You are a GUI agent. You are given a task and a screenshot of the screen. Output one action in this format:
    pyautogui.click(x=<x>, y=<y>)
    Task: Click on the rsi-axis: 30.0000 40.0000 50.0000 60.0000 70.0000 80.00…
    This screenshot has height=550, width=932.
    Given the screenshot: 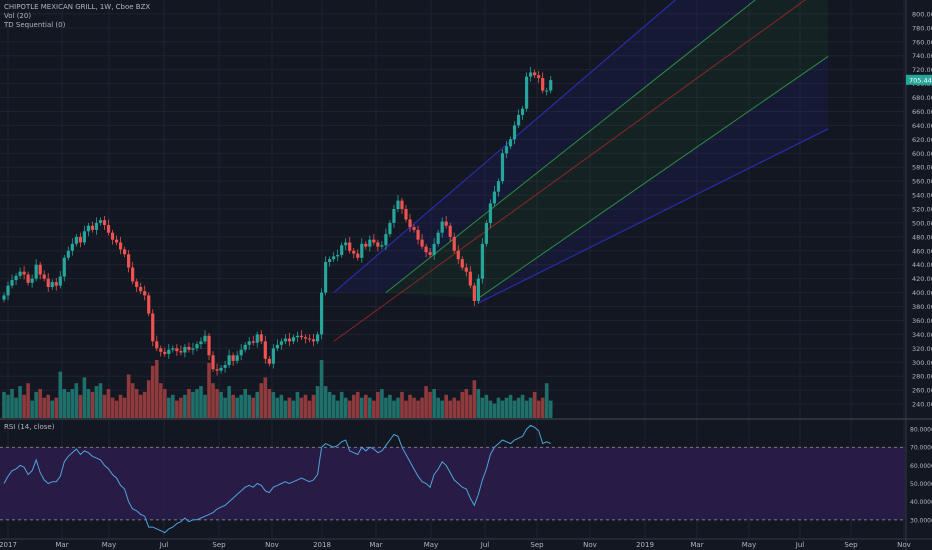 What is the action you would take?
    pyautogui.click(x=921, y=476)
    